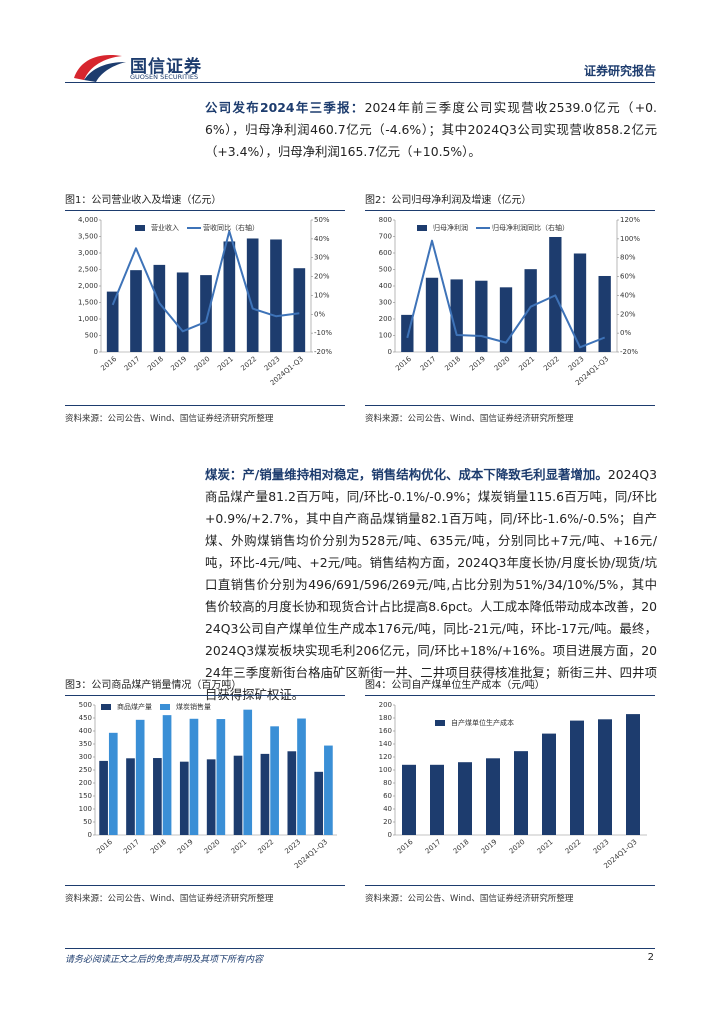 This screenshot has height=1024, width=724. Describe the element at coordinates (630, 239) in the screenshot. I see `y2-tick-label: 100%` at that location.